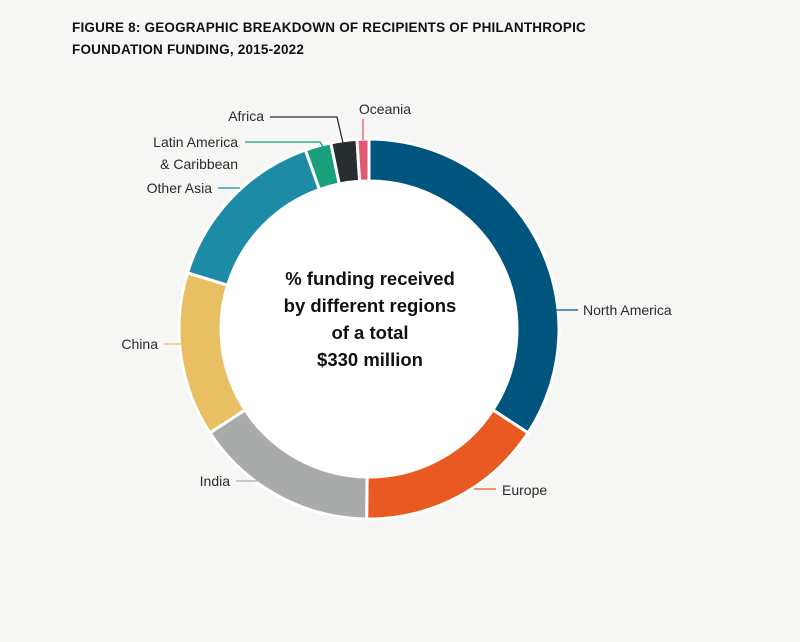  Describe the element at coordinates (215, 481) in the screenshot. I see `label-india: India` at that location.